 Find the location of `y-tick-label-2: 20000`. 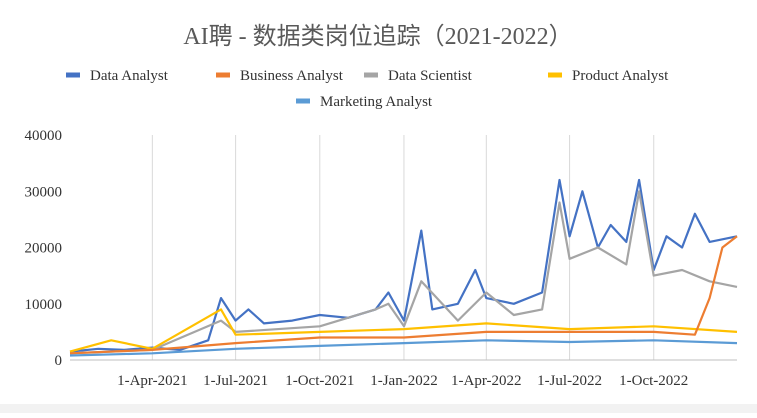

y-tick-label-2: 20000 is located at coordinates (44, 249).